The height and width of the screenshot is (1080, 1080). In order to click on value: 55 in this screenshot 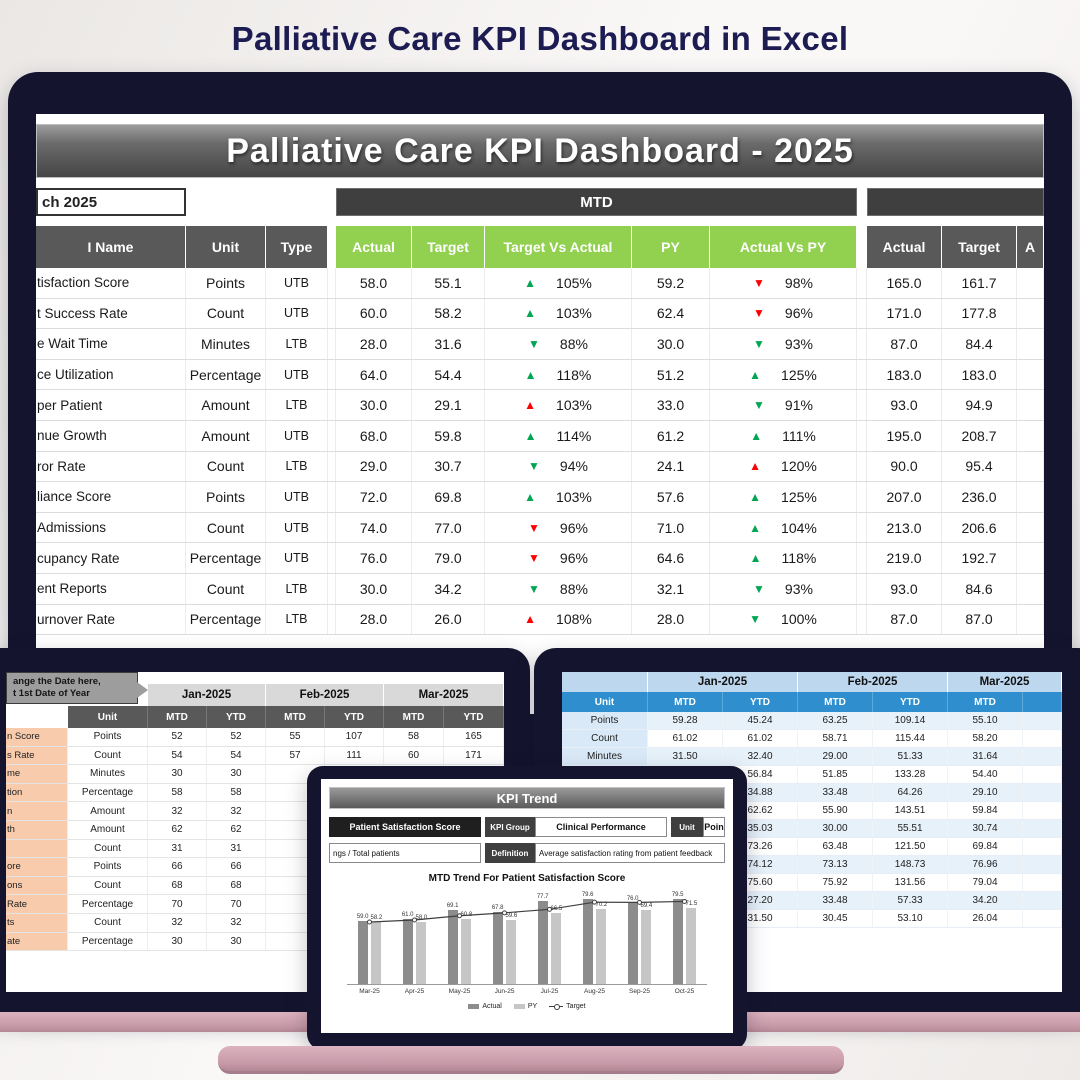, I will do `click(295, 737)`.